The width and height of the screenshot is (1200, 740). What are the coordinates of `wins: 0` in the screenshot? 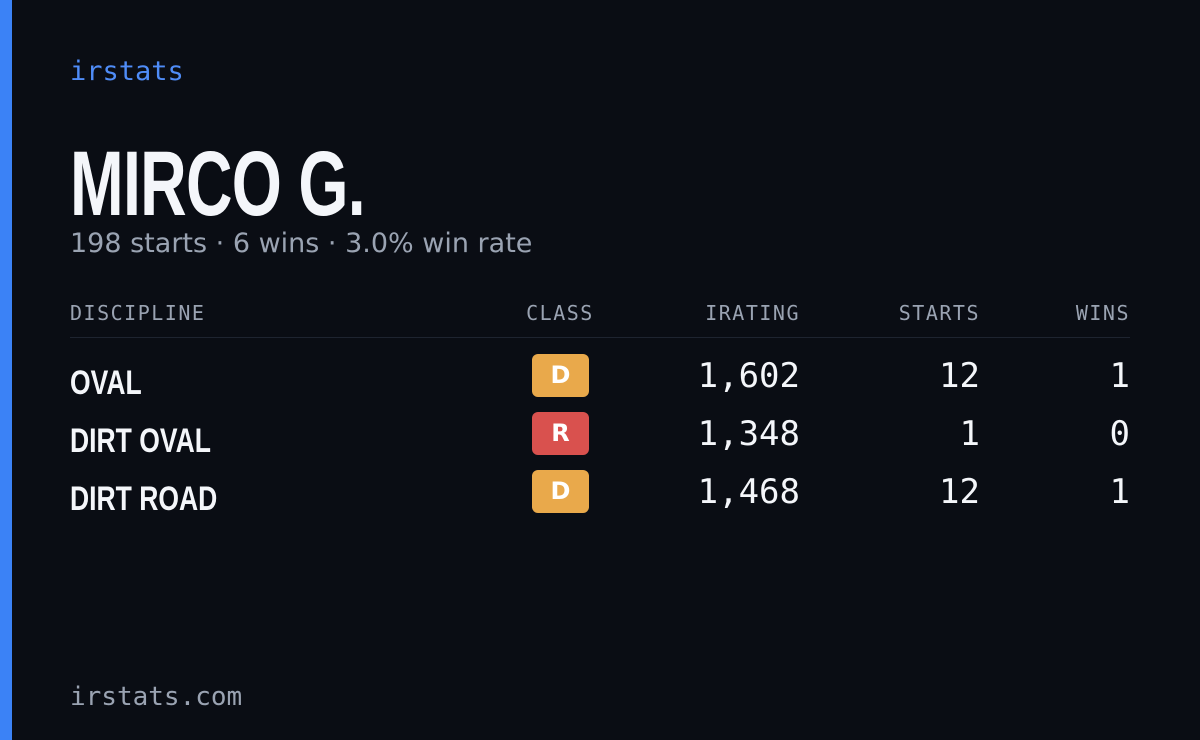 It's located at (1119, 434).